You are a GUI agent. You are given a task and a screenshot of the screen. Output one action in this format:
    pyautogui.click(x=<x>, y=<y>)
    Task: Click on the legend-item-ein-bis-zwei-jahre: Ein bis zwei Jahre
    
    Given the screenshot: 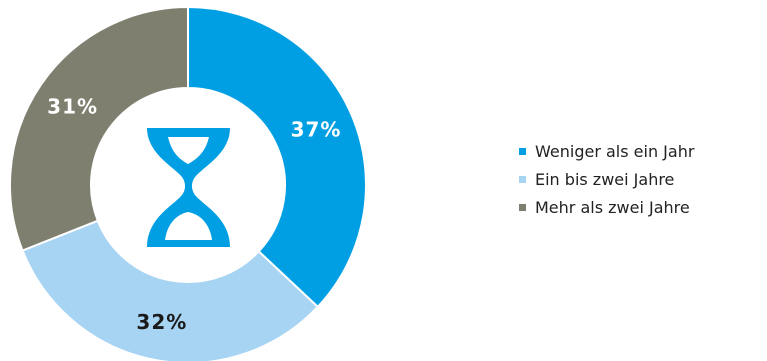 What is the action you would take?
    pyautogui.click(x=606, y=179)
    